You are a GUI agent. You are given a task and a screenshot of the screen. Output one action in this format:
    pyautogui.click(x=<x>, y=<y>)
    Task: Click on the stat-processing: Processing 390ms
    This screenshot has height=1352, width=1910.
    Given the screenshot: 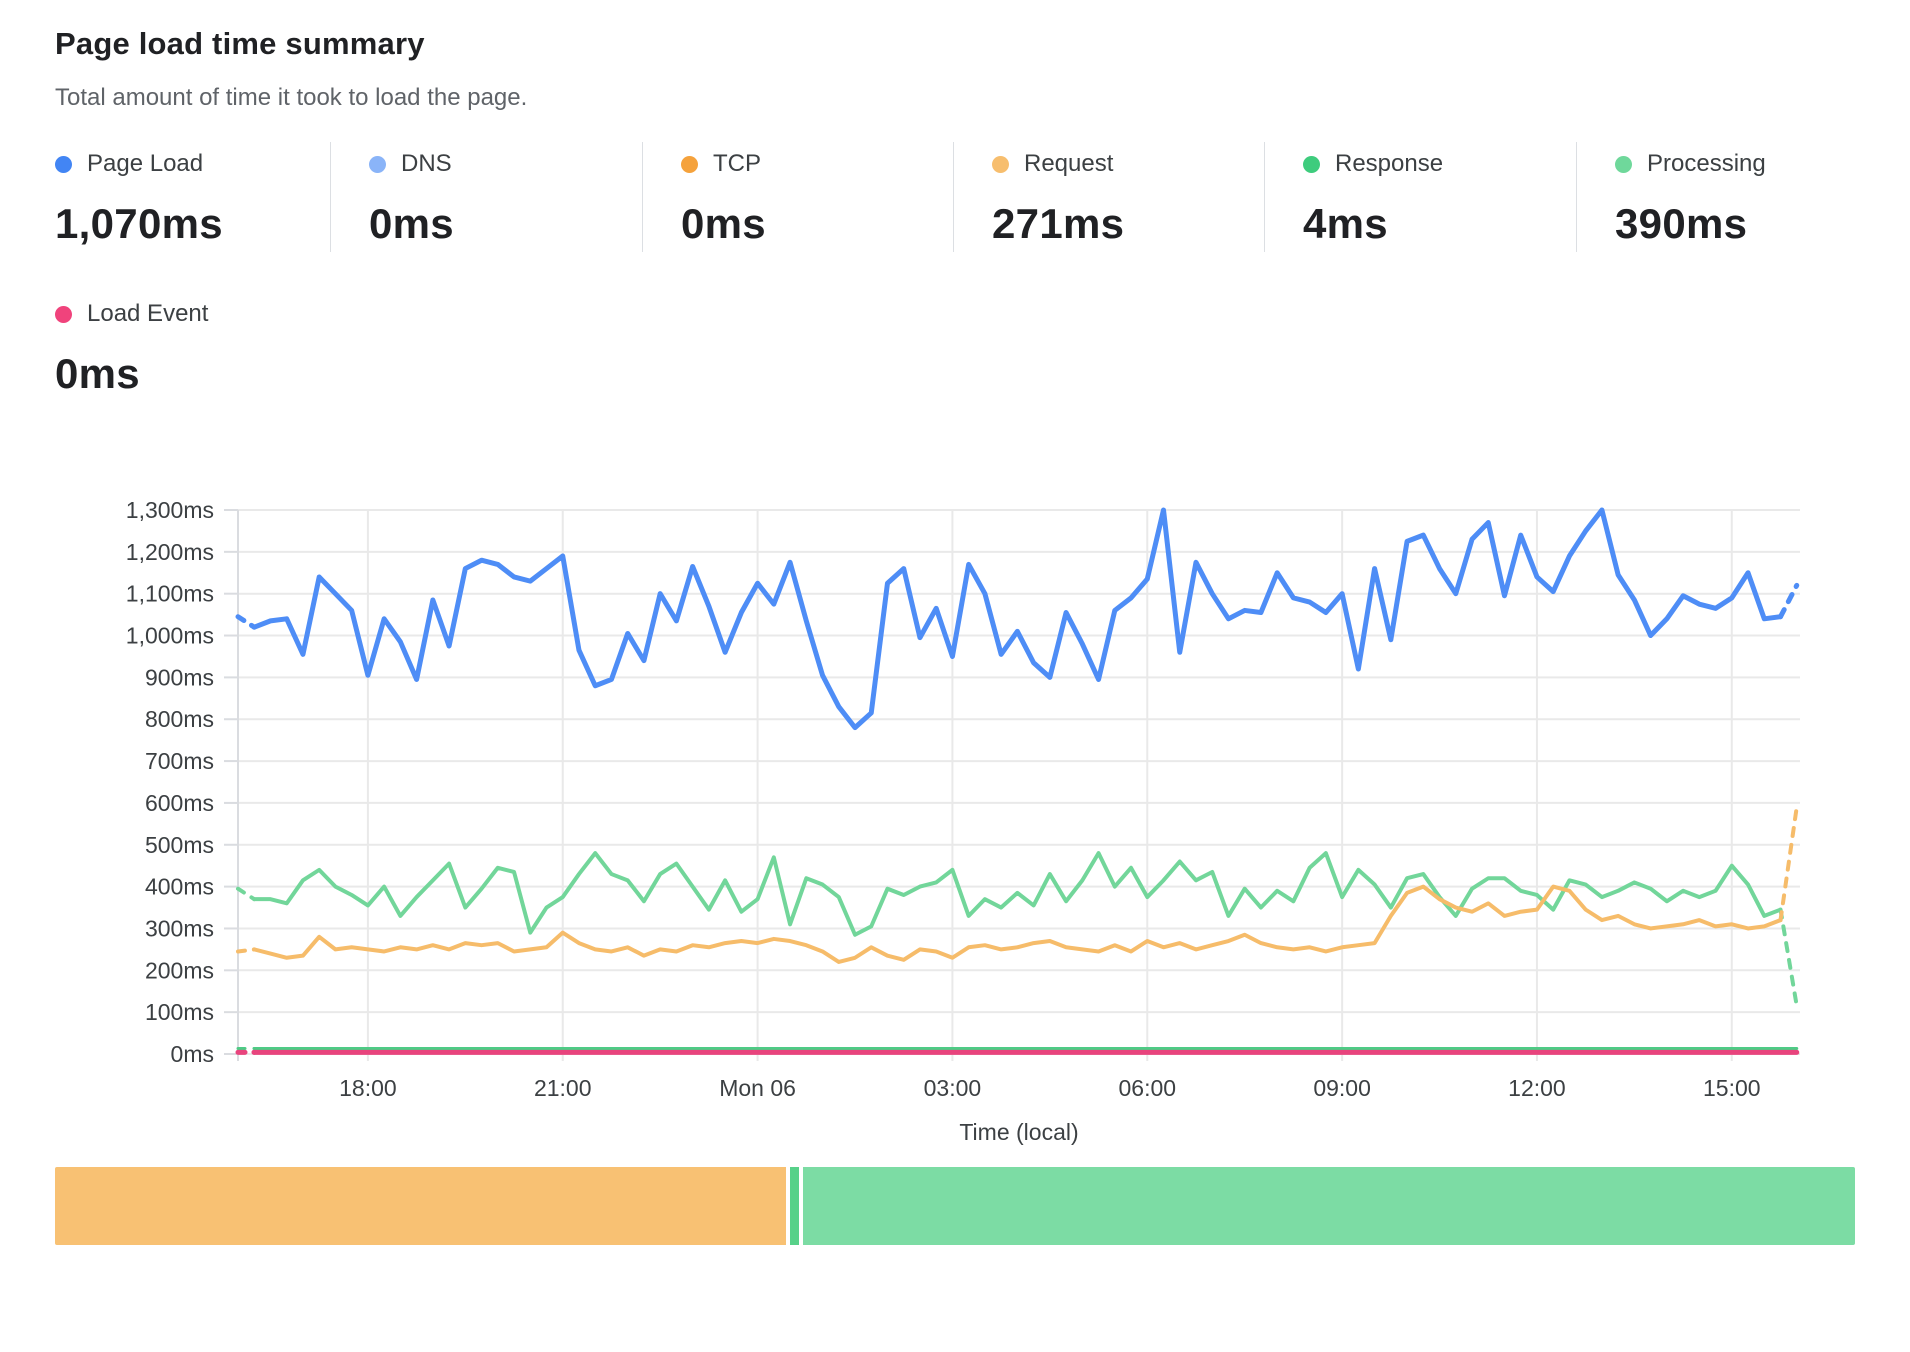 What is the action you would take?
    pyautogui.click(x=1715, y=197)
    